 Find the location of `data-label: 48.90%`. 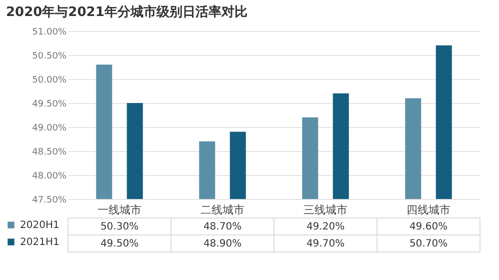

data-label: 48.90% is located at coordinates (222, 244).